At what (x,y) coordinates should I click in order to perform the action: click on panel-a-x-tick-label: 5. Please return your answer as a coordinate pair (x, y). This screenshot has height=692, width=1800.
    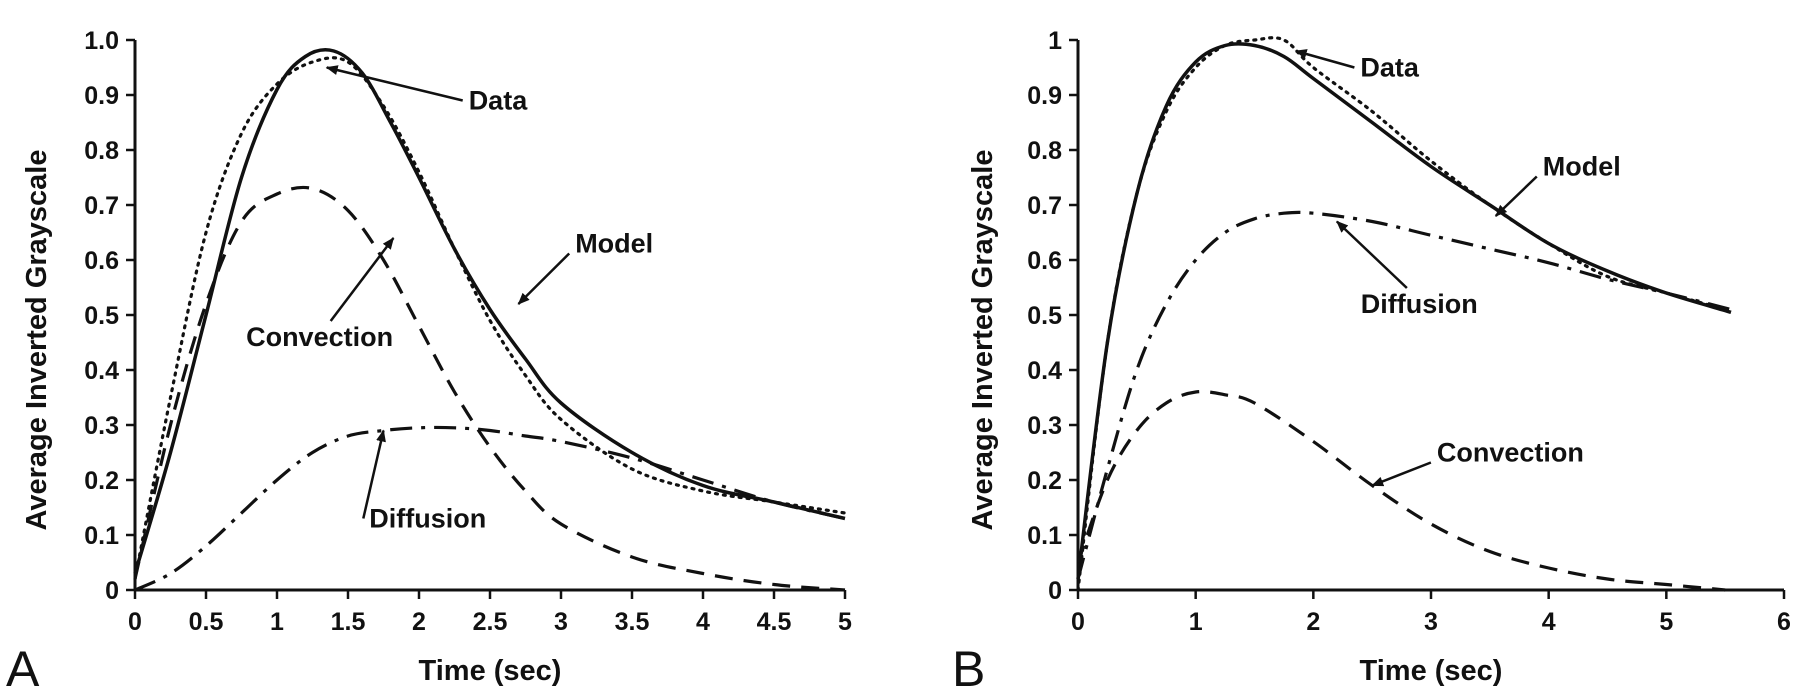
    Looking at the image, I should click on (845, 622).